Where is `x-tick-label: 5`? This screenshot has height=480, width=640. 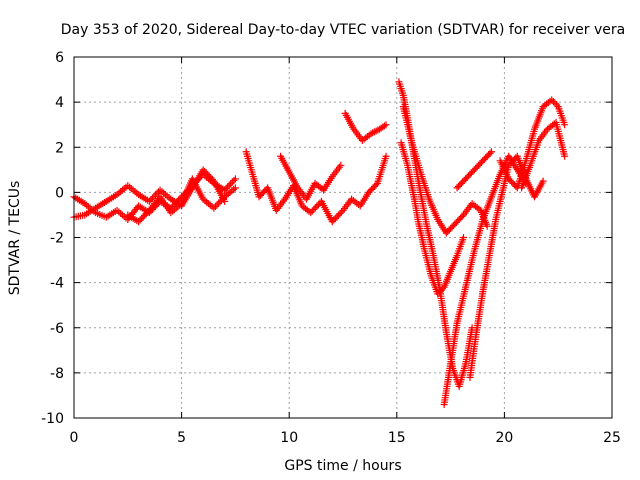 x-tick-label: 5 is located at coordinates (181, 438).